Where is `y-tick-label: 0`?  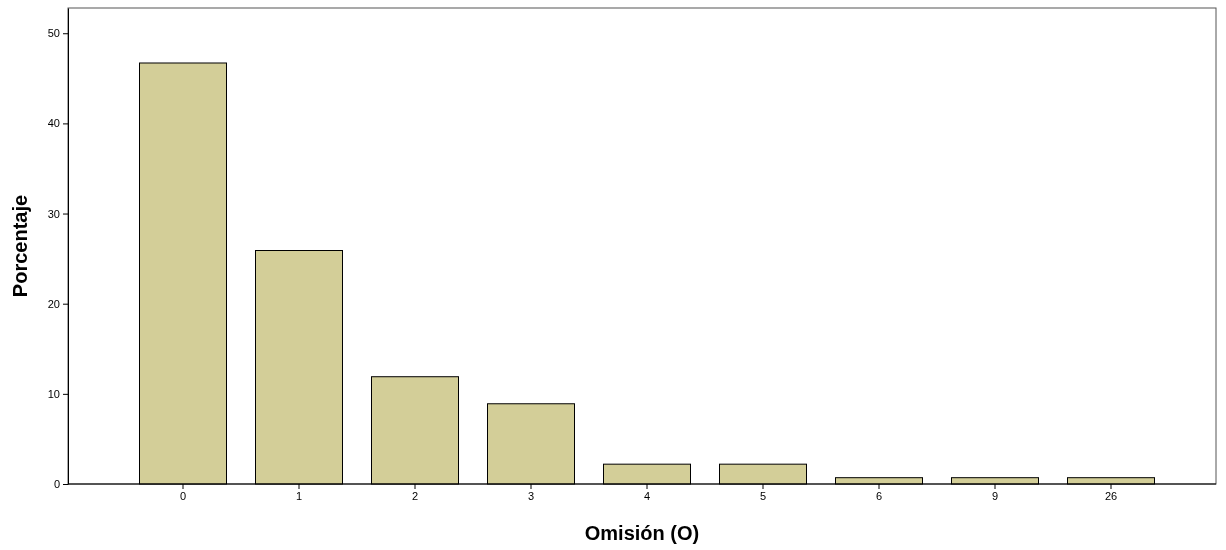
y-tick-label: 0 is located at coordinates (56, 484).